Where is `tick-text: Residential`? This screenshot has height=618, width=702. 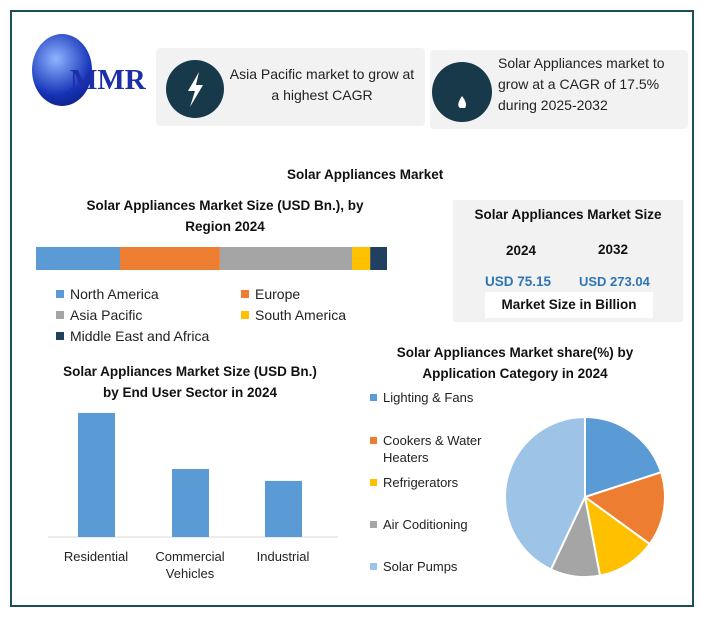 tick-text: Residential is located at coordinates (96, 556).